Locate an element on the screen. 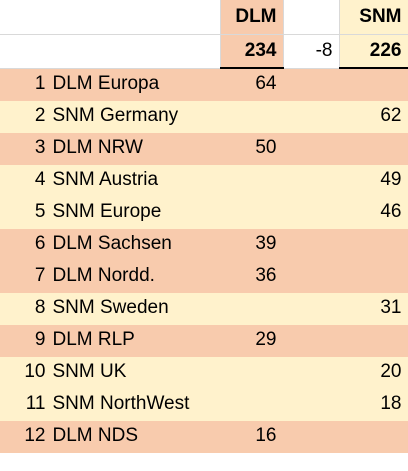  name-cell: SNM NorthWest is located at coordinates (135, 404).